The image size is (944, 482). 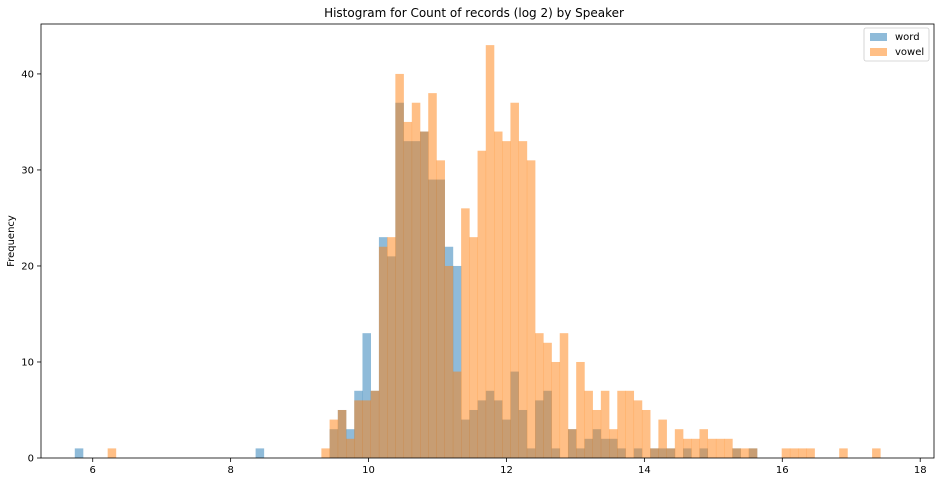 I want to click on y-tick-label: 30, so click(x=27, y=170).